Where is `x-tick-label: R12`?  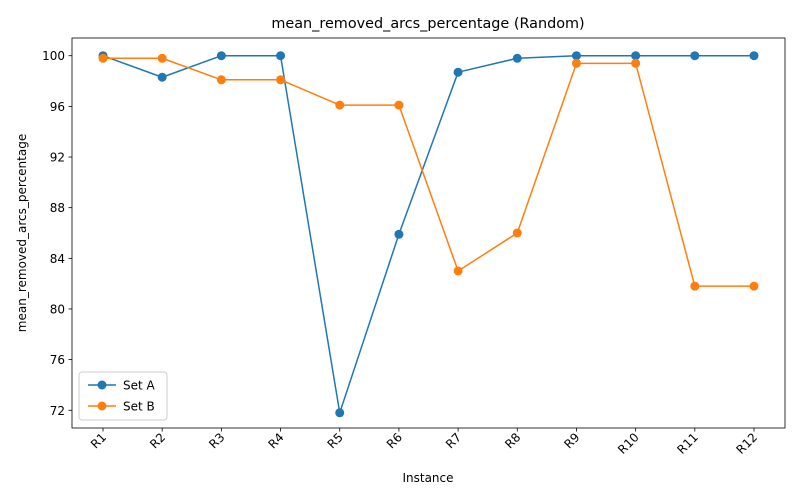
x-tick-label: R12 is located at coordinates (747, 443).